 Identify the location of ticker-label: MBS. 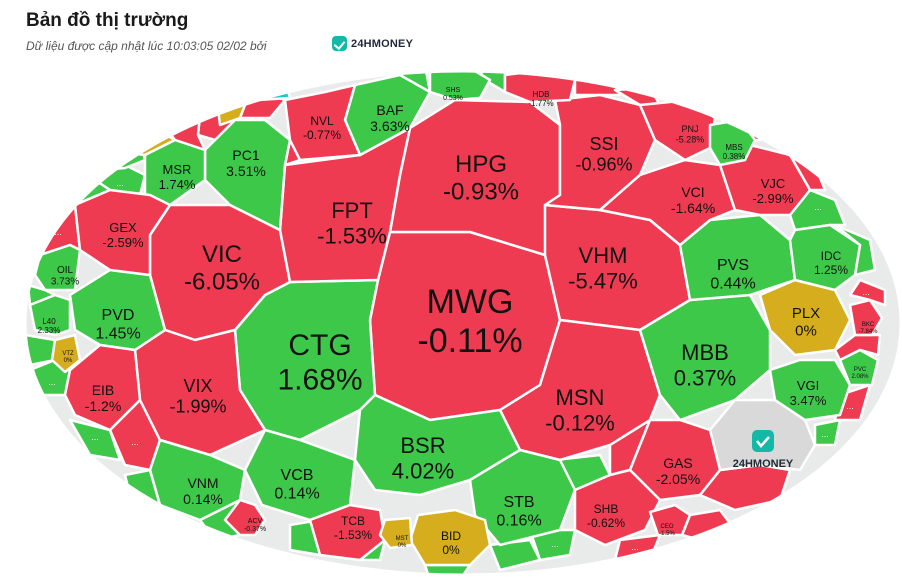
(733, 147).